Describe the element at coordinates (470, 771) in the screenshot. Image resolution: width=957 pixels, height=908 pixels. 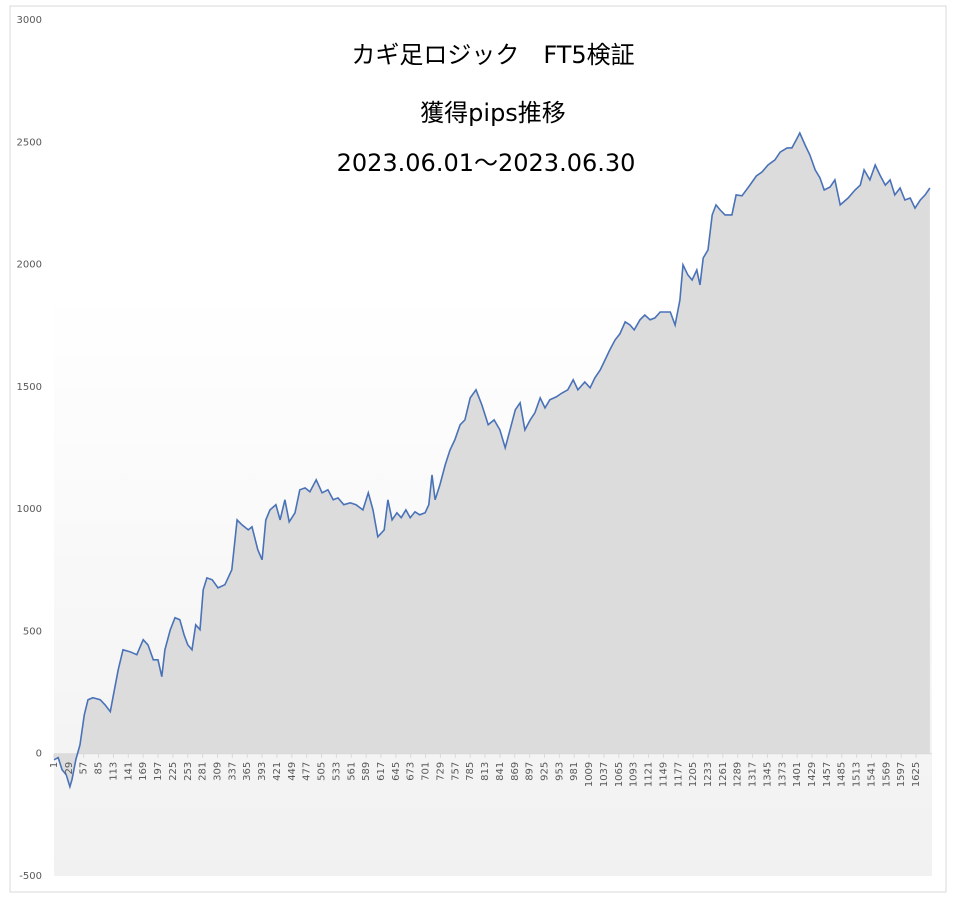
I see `x-tick-label: 785` at that location.